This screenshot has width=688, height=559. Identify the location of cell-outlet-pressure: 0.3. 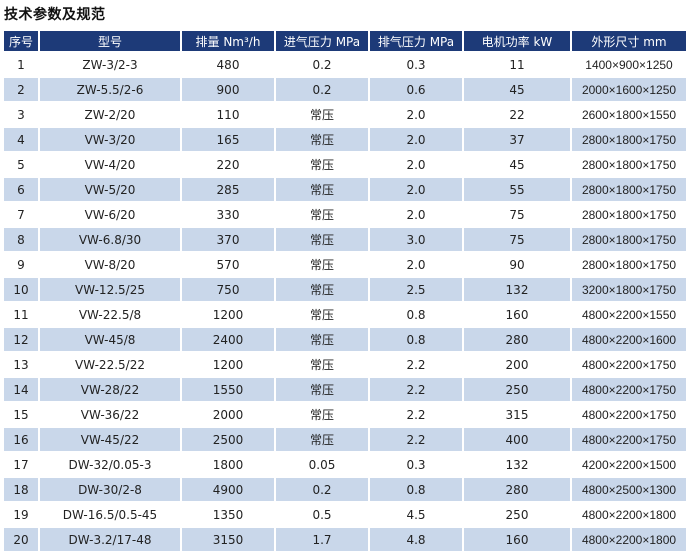
(416, 464).